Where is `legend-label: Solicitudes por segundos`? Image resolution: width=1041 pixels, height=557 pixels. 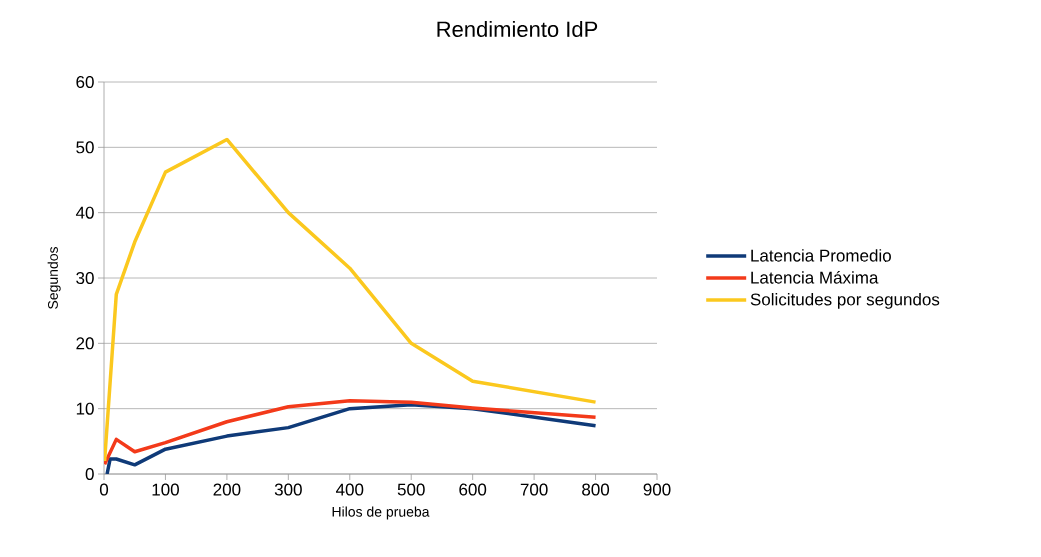 legend-label: Solicitudes por segundos is located at coordinates (845, 301).